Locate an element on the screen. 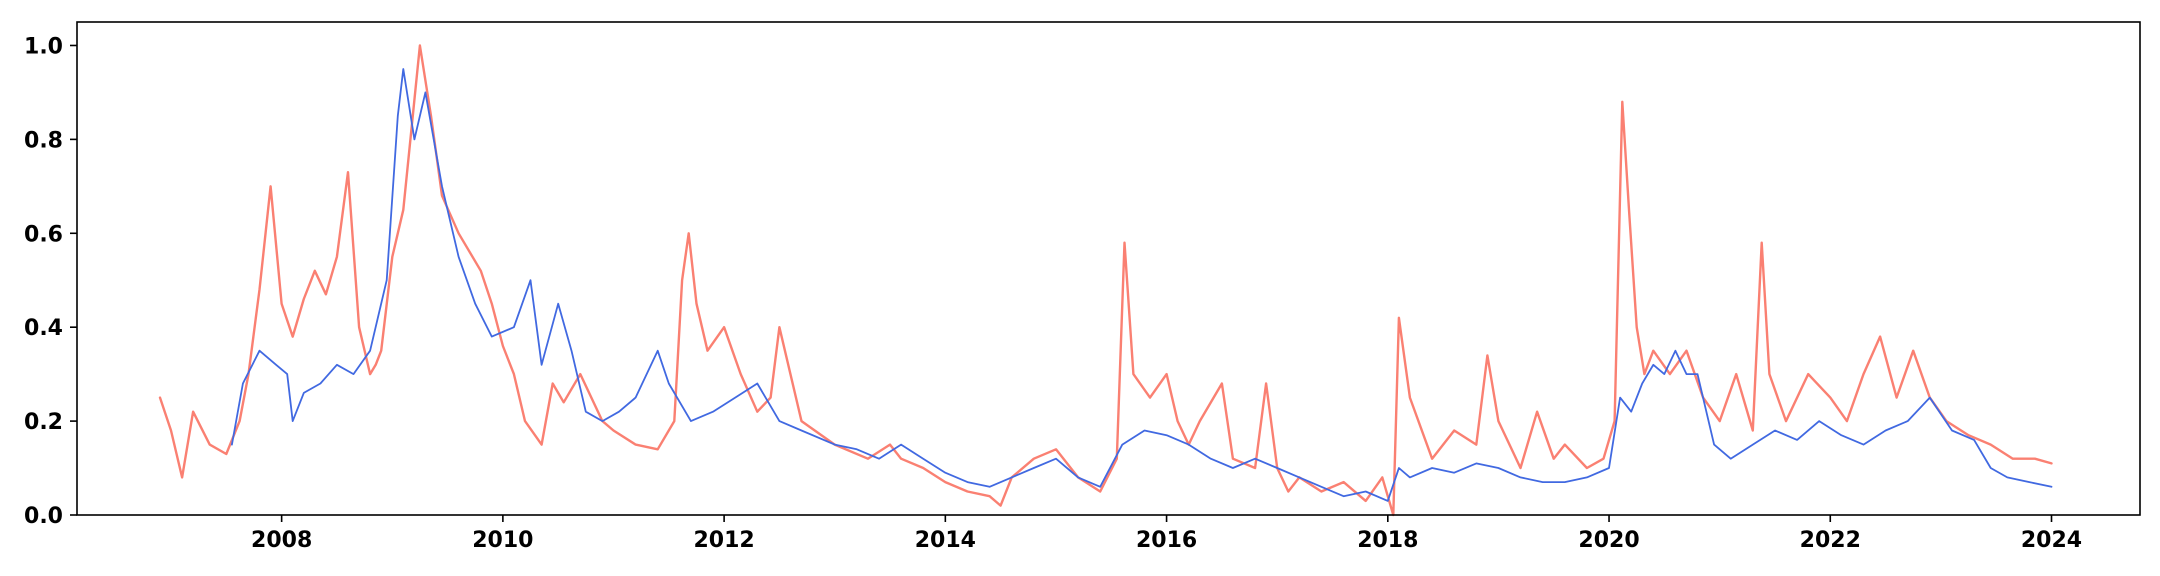 The height and width of the screenshot is (576, 2160). x-tick-label: 2008 is located at coordinates (281, 540).